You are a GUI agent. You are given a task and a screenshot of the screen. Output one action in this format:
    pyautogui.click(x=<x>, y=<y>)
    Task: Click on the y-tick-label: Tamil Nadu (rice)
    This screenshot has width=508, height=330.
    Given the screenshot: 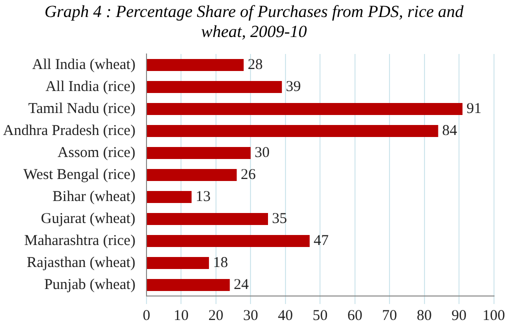 What is the action you would take?
    pyautogui.click(x=82, y=108)
    